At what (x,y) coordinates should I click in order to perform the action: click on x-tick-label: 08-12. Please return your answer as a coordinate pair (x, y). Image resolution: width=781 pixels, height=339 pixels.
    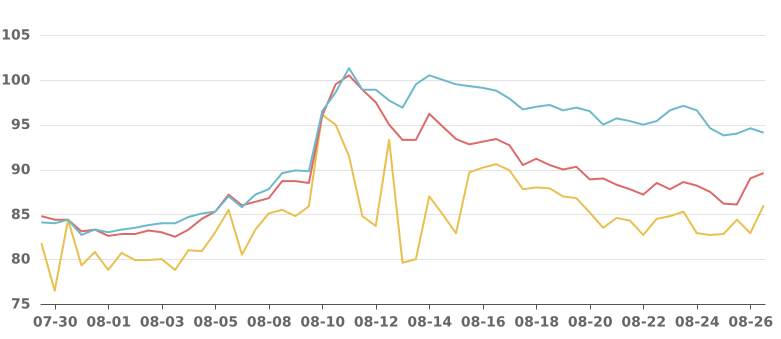
    Looking at the image, I should click on (376, 322).